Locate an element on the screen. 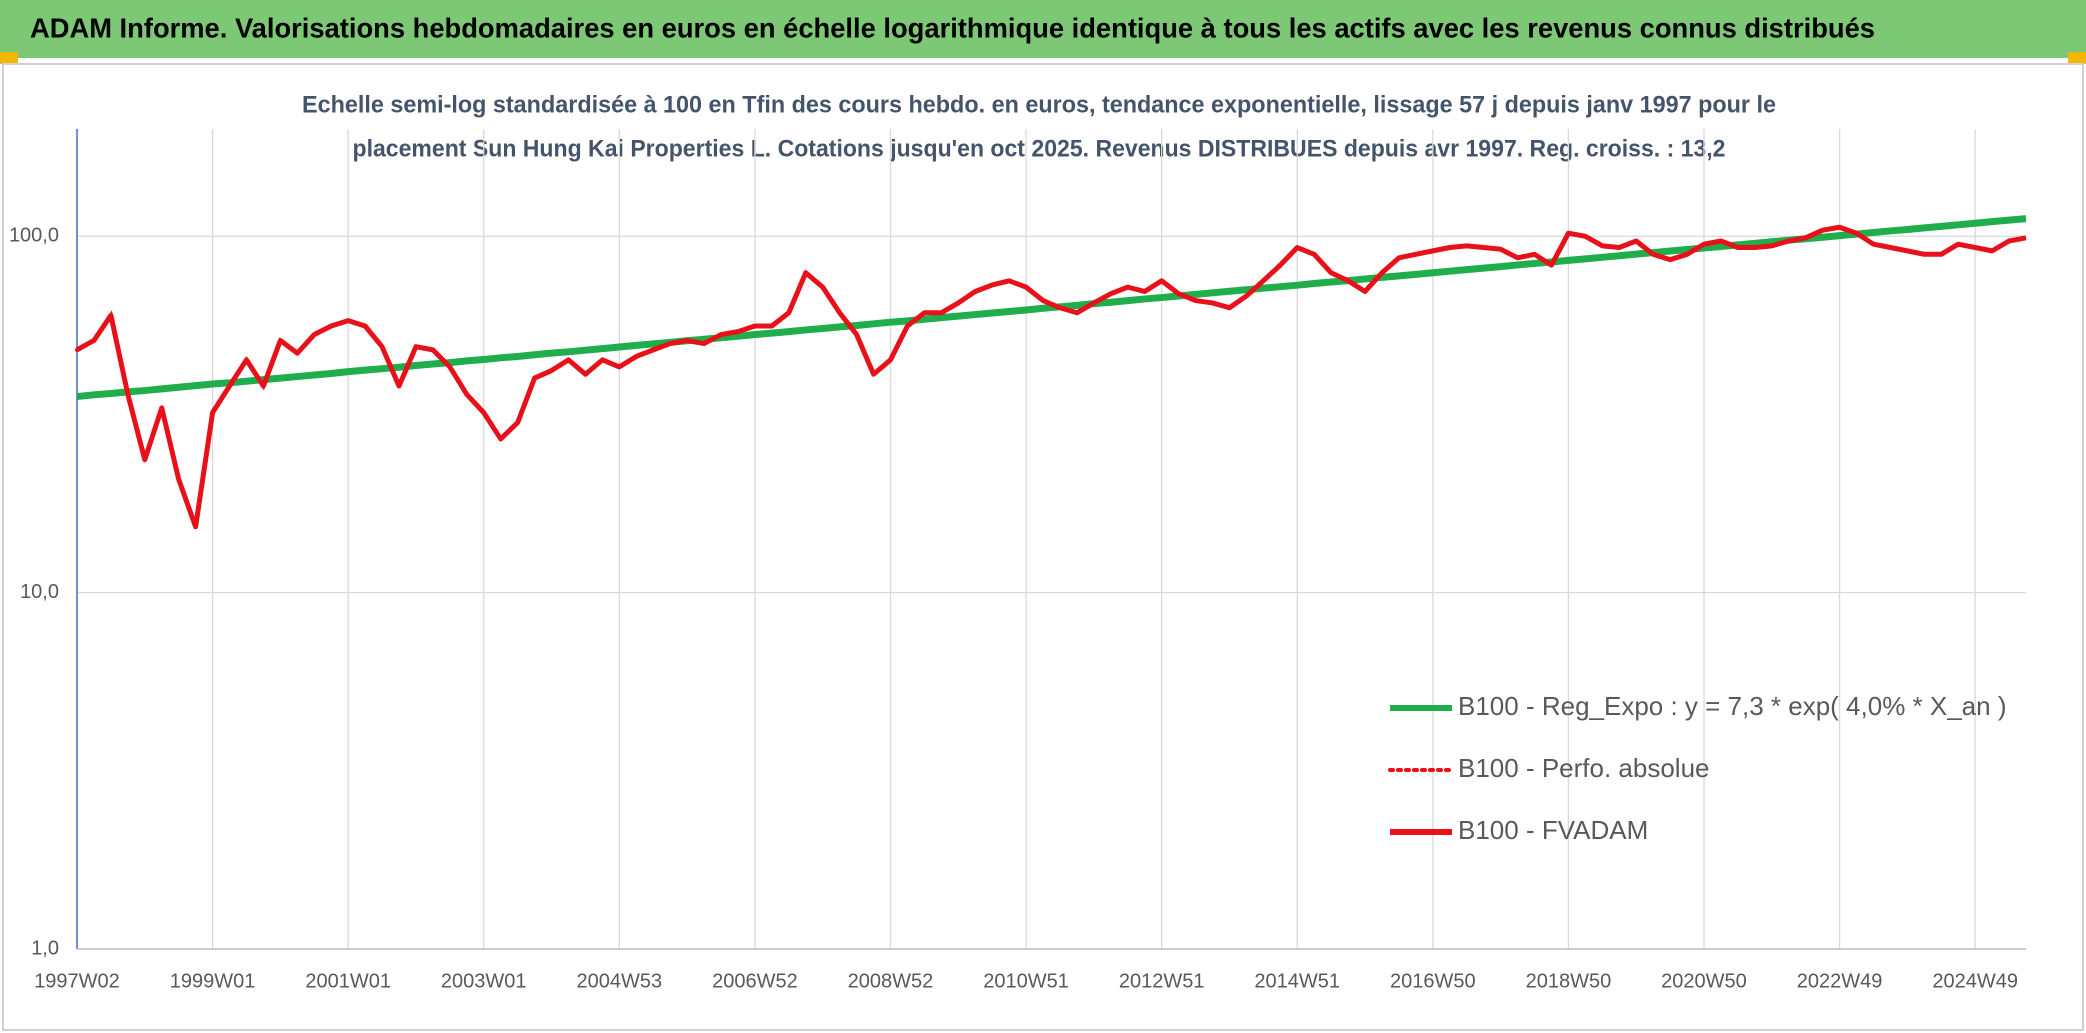  x-tick-label: 2014W51 is located at coordinates (1297, 981).